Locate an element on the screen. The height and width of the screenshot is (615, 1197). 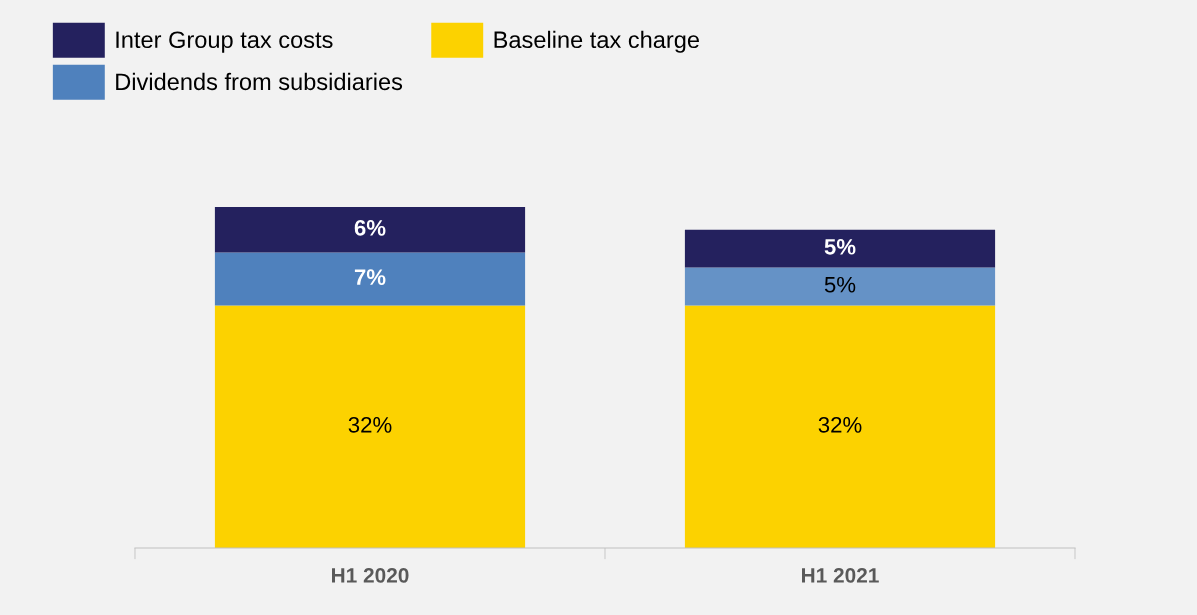
x-tick-label: H1 2021 is located at coordinates (840, 575).